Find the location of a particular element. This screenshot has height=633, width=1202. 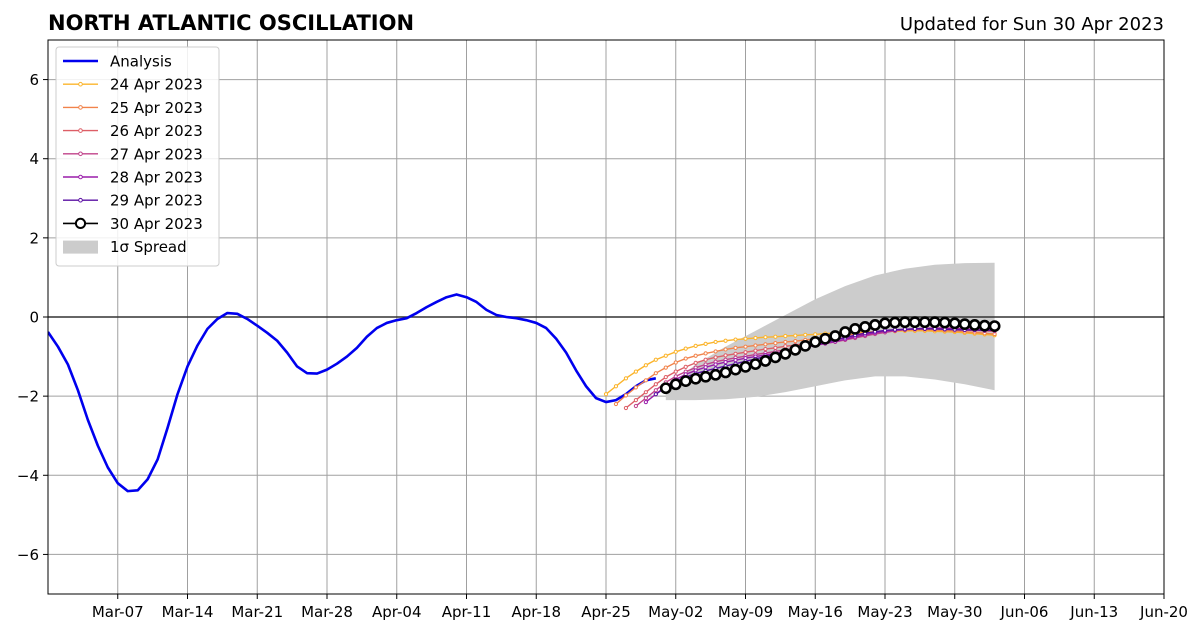

legend-label: 29 Apr 2023 is located at coordinates (156, 201).